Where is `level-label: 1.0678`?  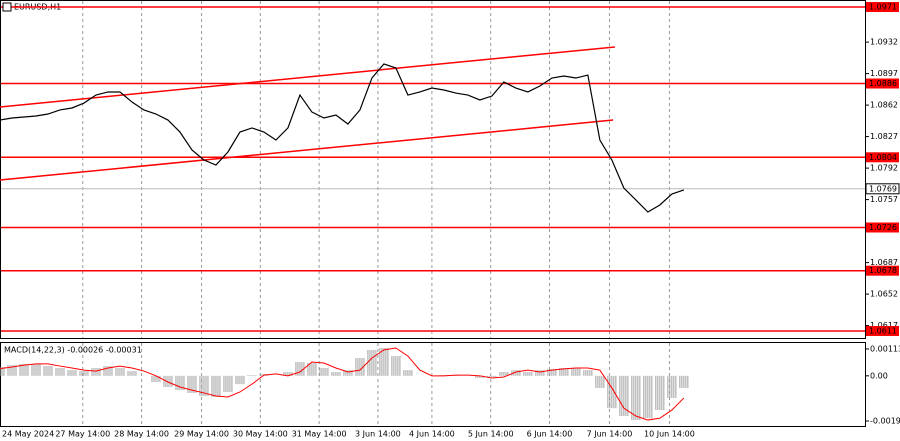
level-label: 1.0678 is located at coordinates (883, 270).